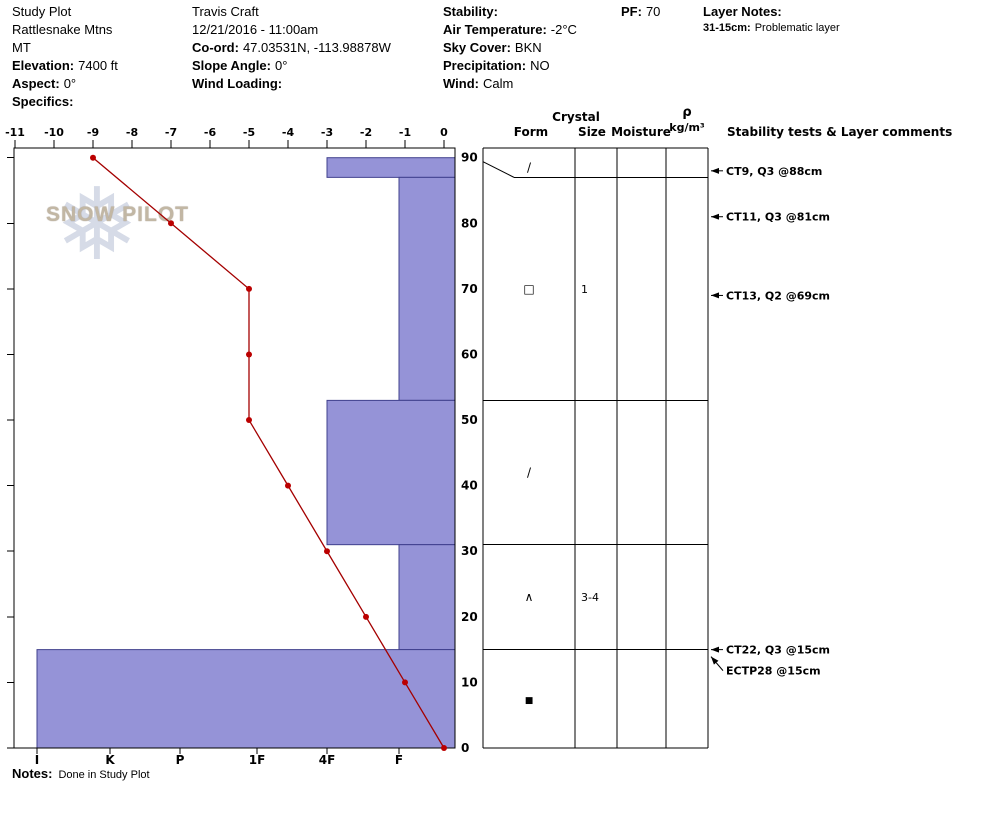 This screenshot has width=994, height=840. I want to click on elevation-row: Elevation: 7400 ft, so click(65, 67).